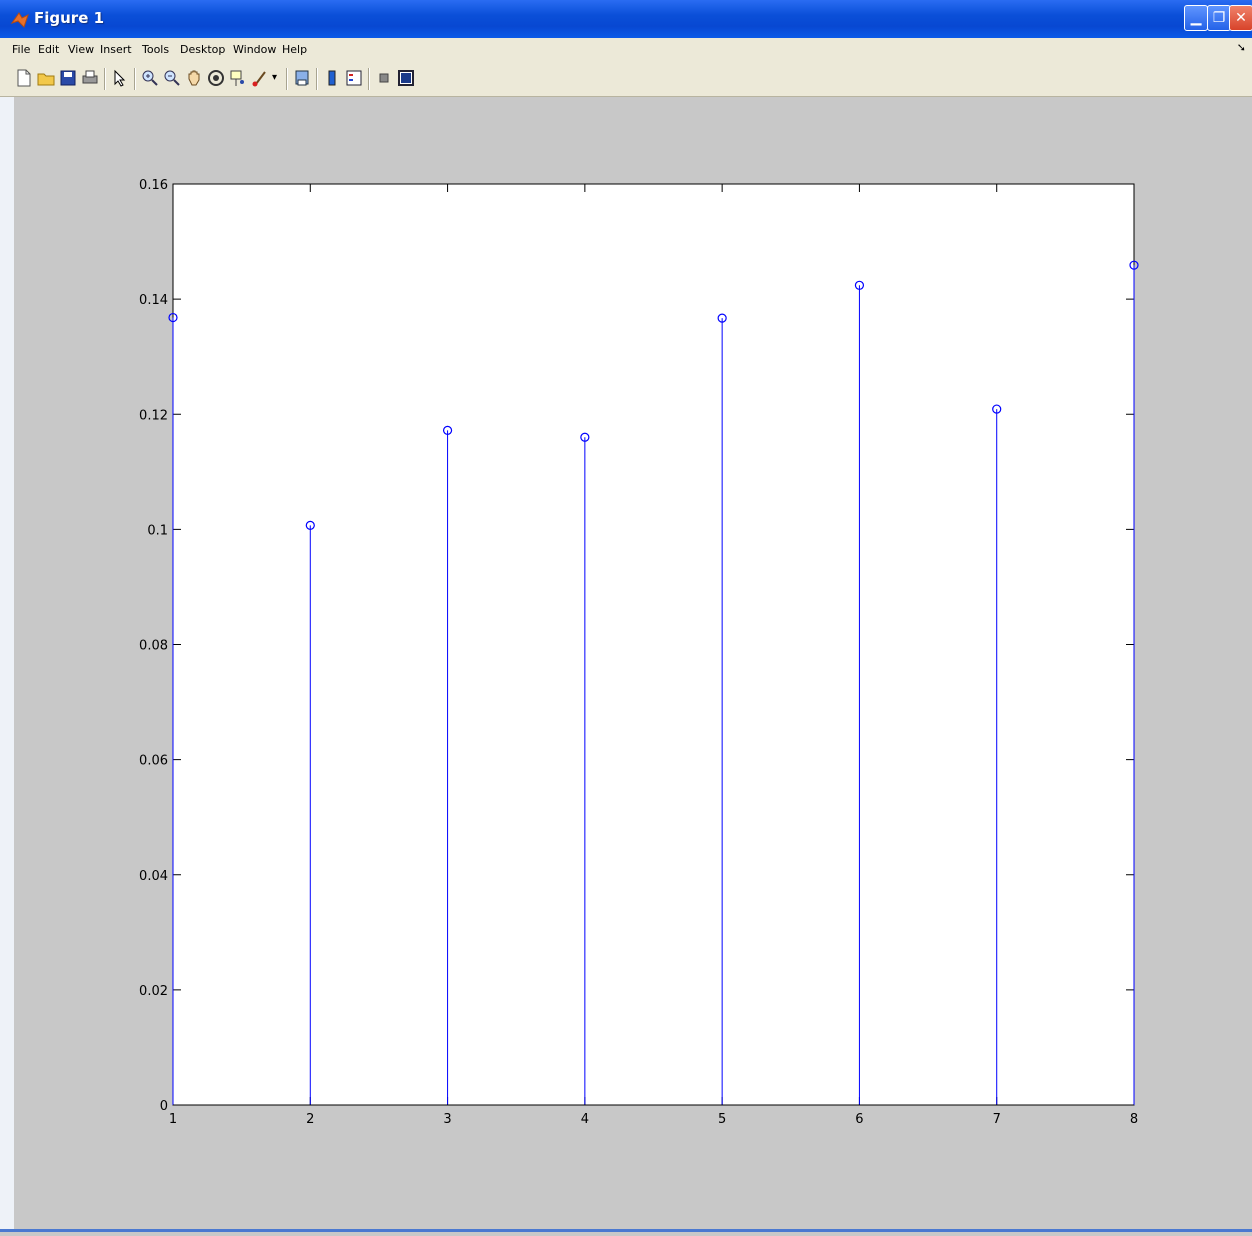  I want to click on x-tick-label: 8, so click(1134, 1119).